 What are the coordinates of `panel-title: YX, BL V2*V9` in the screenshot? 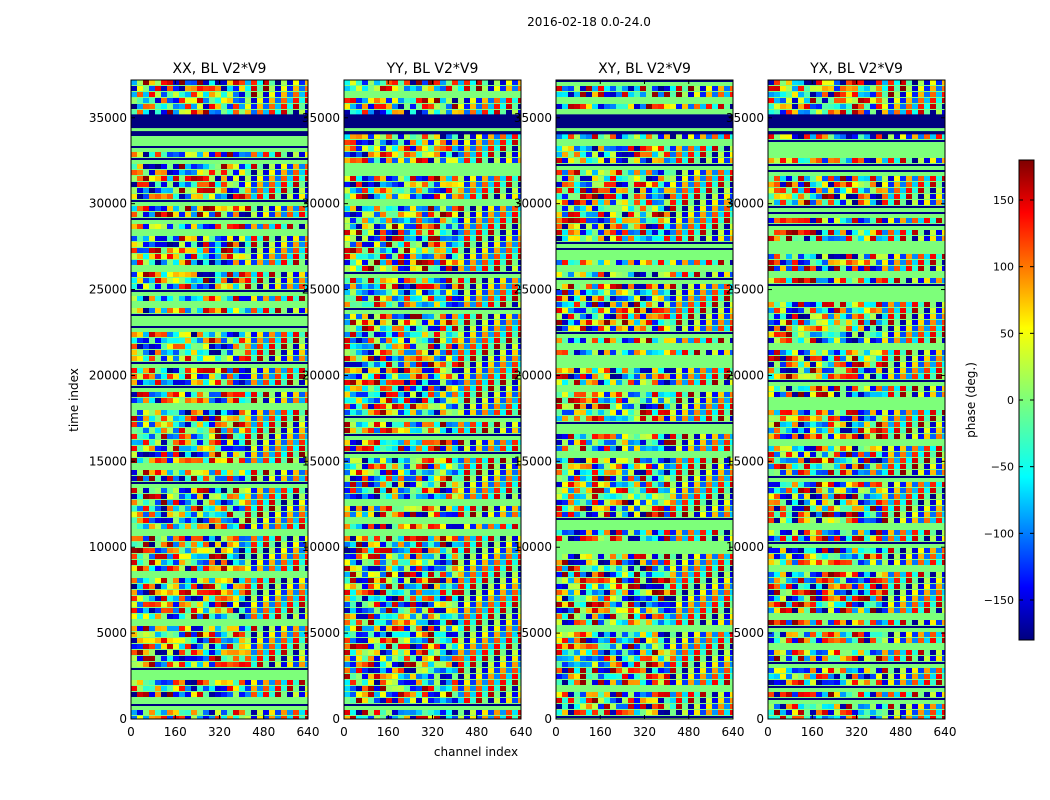 It's located at (856, 69).